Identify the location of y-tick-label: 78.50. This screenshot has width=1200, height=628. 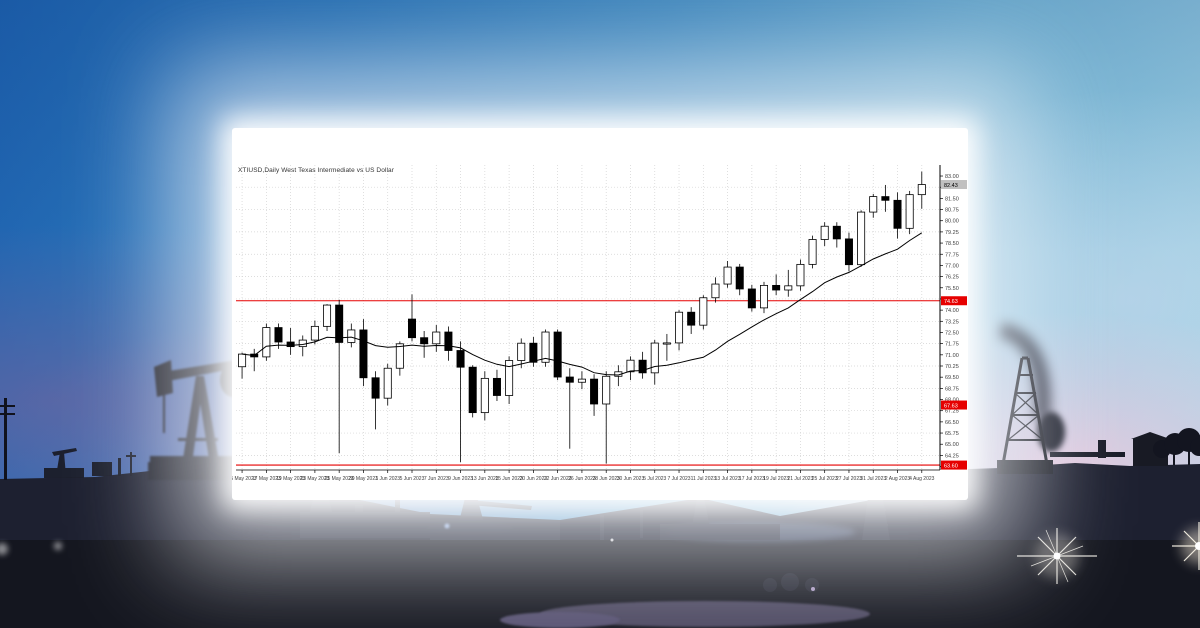
(952, 244).